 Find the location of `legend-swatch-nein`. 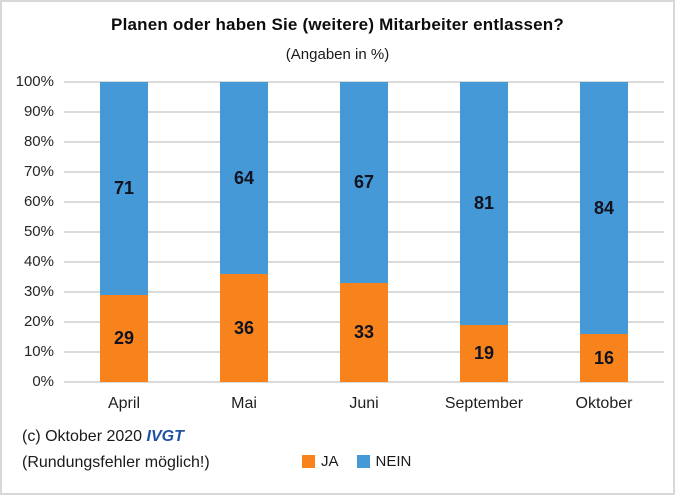

legend-swatch-nein is located at coordinates (363, 461).